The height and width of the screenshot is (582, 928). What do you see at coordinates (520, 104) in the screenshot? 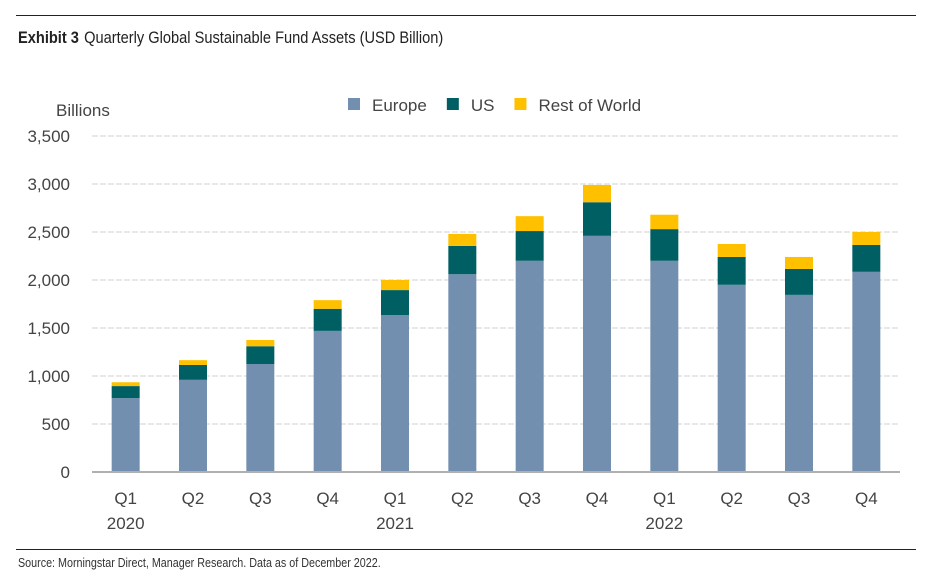
I see `legend-swatch-rest-of-world` at bounding box center [520, 104].